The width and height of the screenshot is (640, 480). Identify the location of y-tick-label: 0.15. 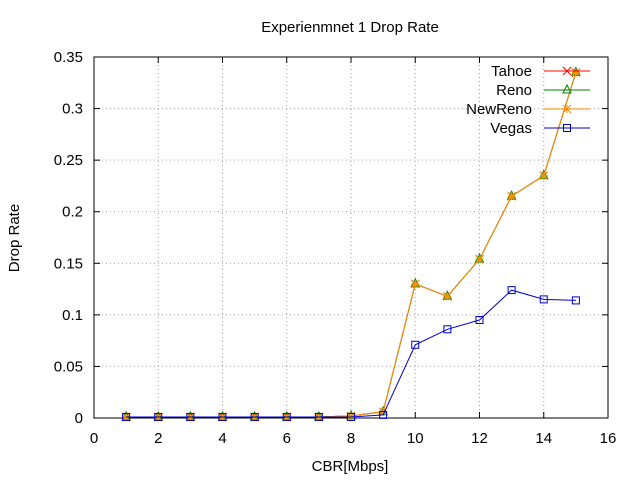
(68, 263).